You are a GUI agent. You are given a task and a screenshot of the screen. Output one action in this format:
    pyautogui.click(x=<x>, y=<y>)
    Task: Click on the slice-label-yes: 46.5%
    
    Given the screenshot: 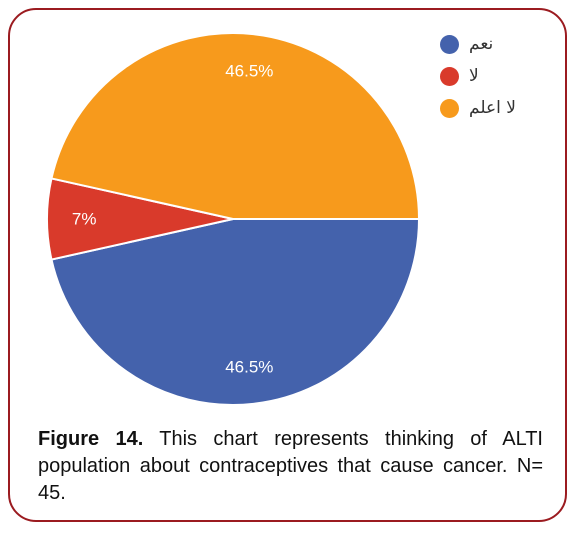 What is the action you would take?
    pyautogui.click(x=249, y=366)
    